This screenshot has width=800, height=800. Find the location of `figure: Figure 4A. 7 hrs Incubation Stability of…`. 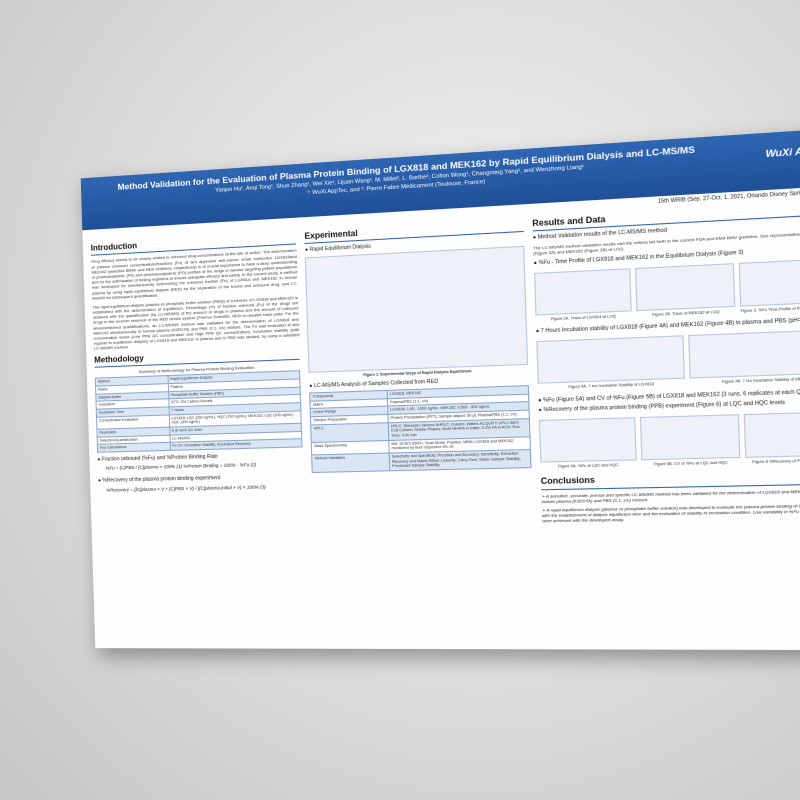

figure: Figure 4A. 7 hrs Incubation Stability of… is located at coordinates (611, 363).